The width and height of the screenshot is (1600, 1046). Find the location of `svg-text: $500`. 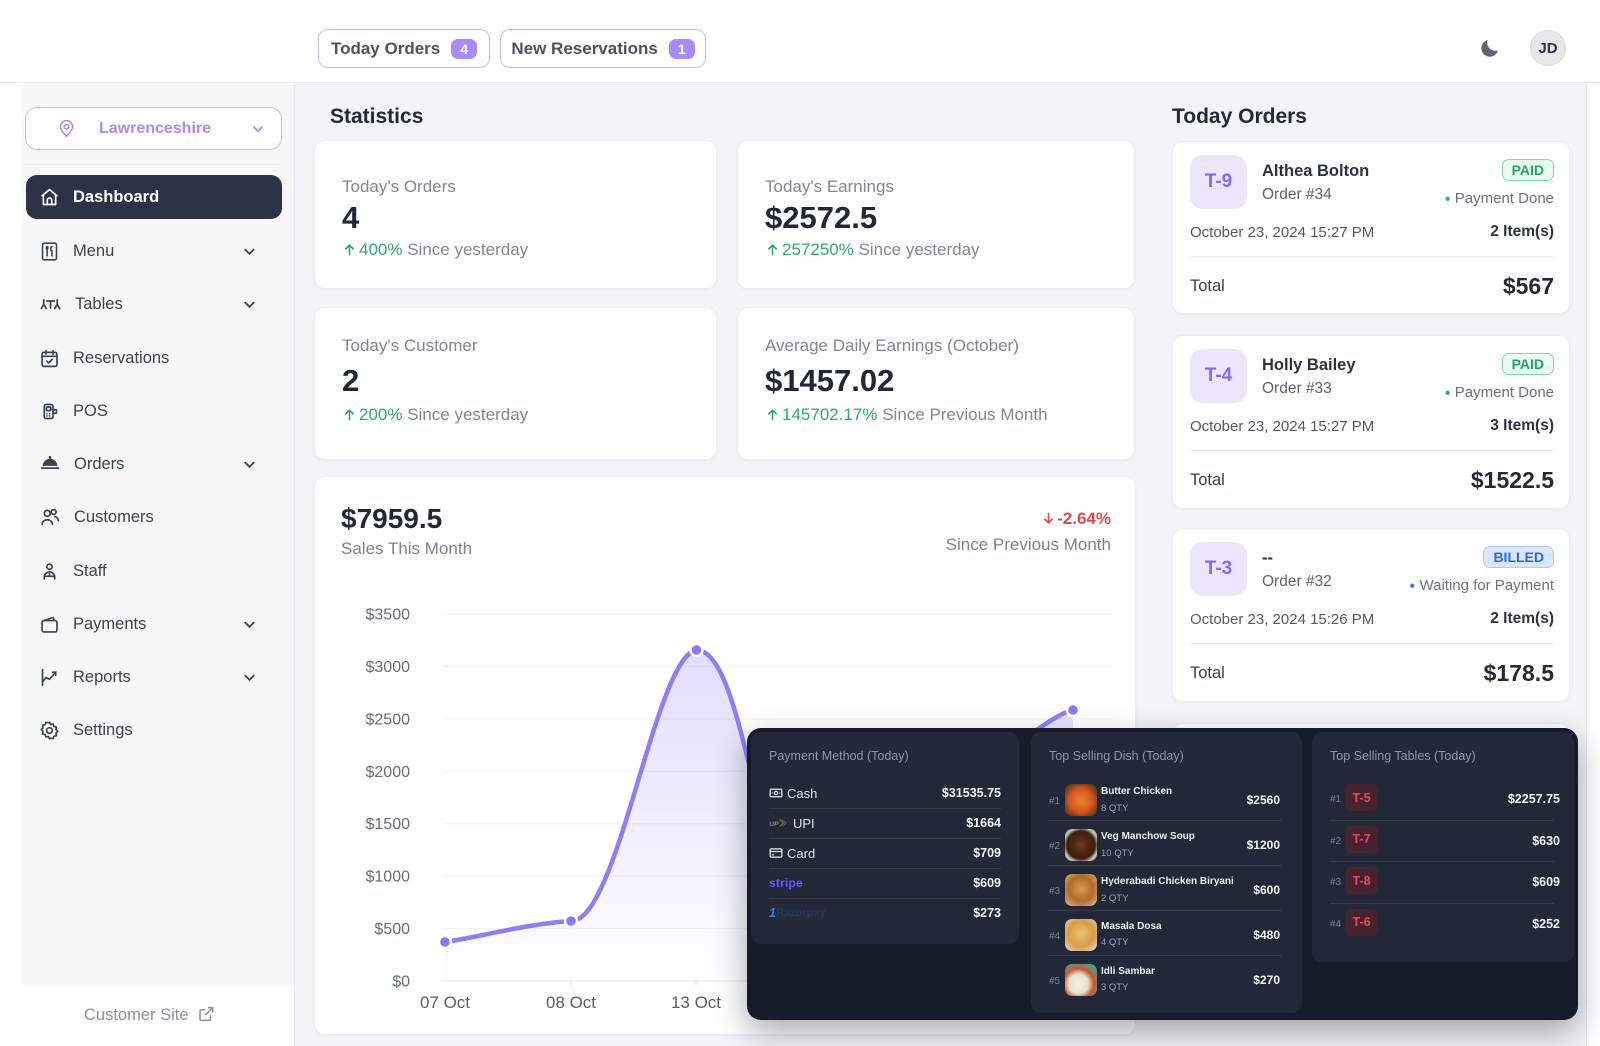

svg-text: $500 is located at coordinates (392, 929).